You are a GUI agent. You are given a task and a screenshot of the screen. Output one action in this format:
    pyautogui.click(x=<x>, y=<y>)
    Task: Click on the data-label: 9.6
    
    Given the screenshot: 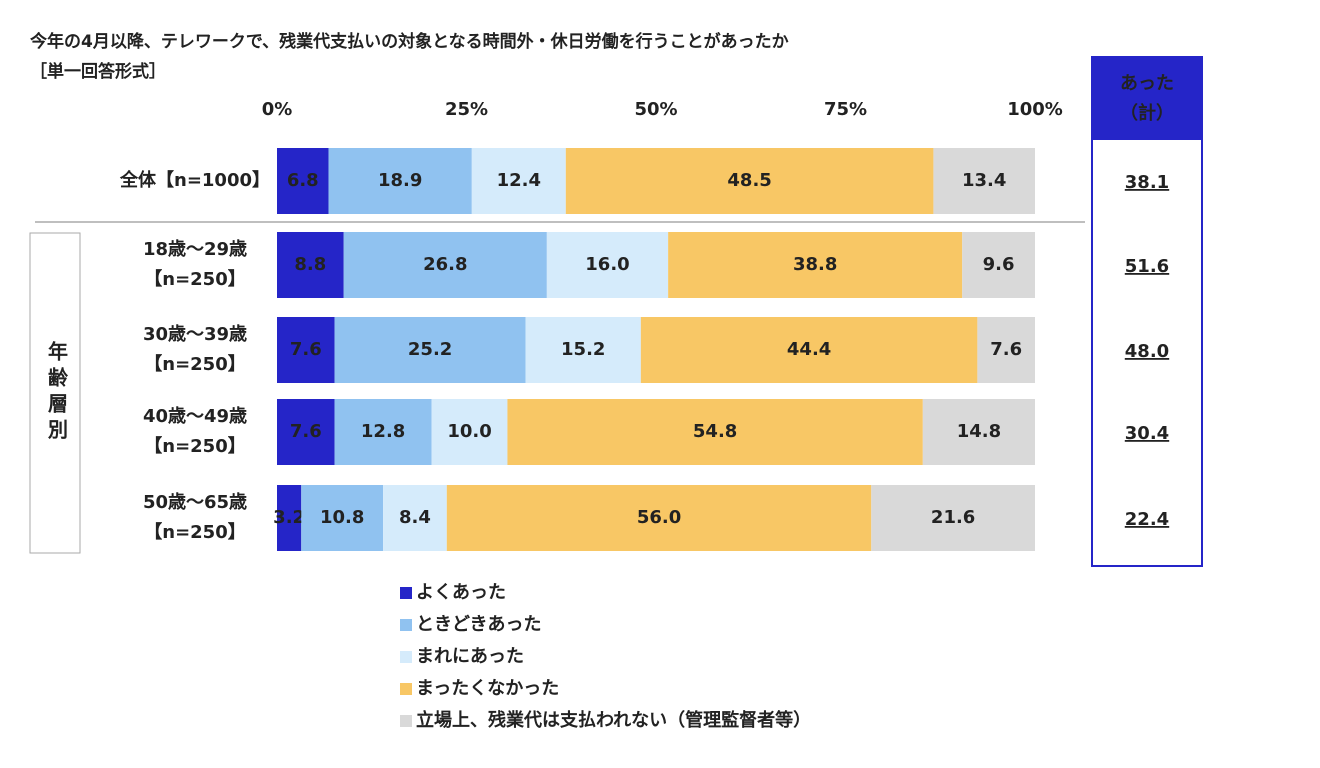 What is the action you would take?
    pyautogui.click(x=999, y=264)
    